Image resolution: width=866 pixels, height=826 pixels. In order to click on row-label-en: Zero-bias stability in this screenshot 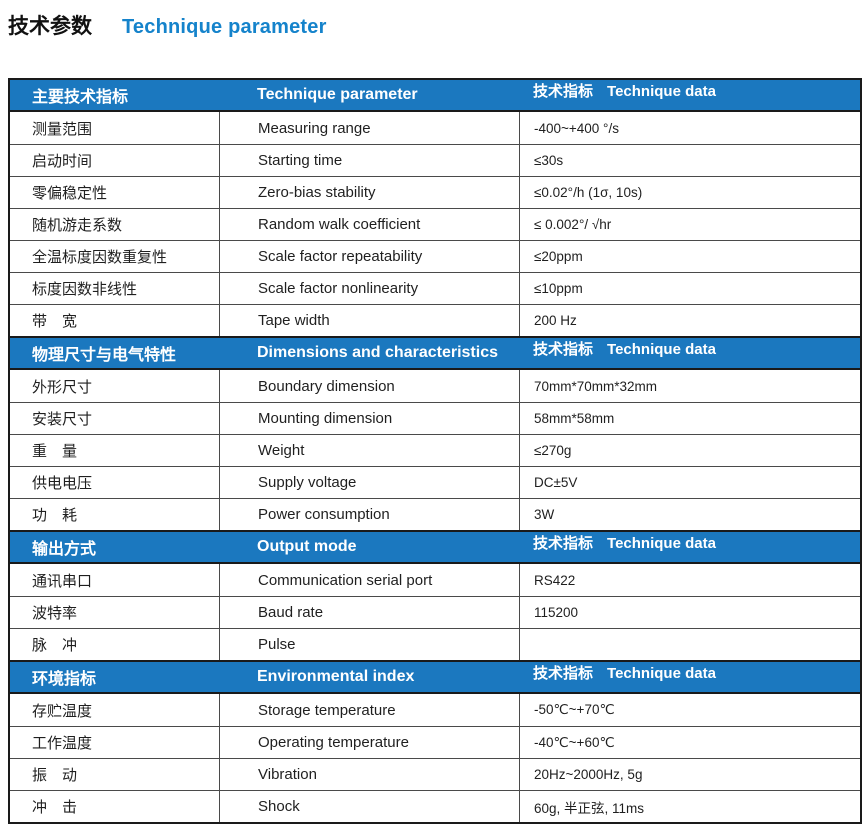, I will do `click(369, 192)`.